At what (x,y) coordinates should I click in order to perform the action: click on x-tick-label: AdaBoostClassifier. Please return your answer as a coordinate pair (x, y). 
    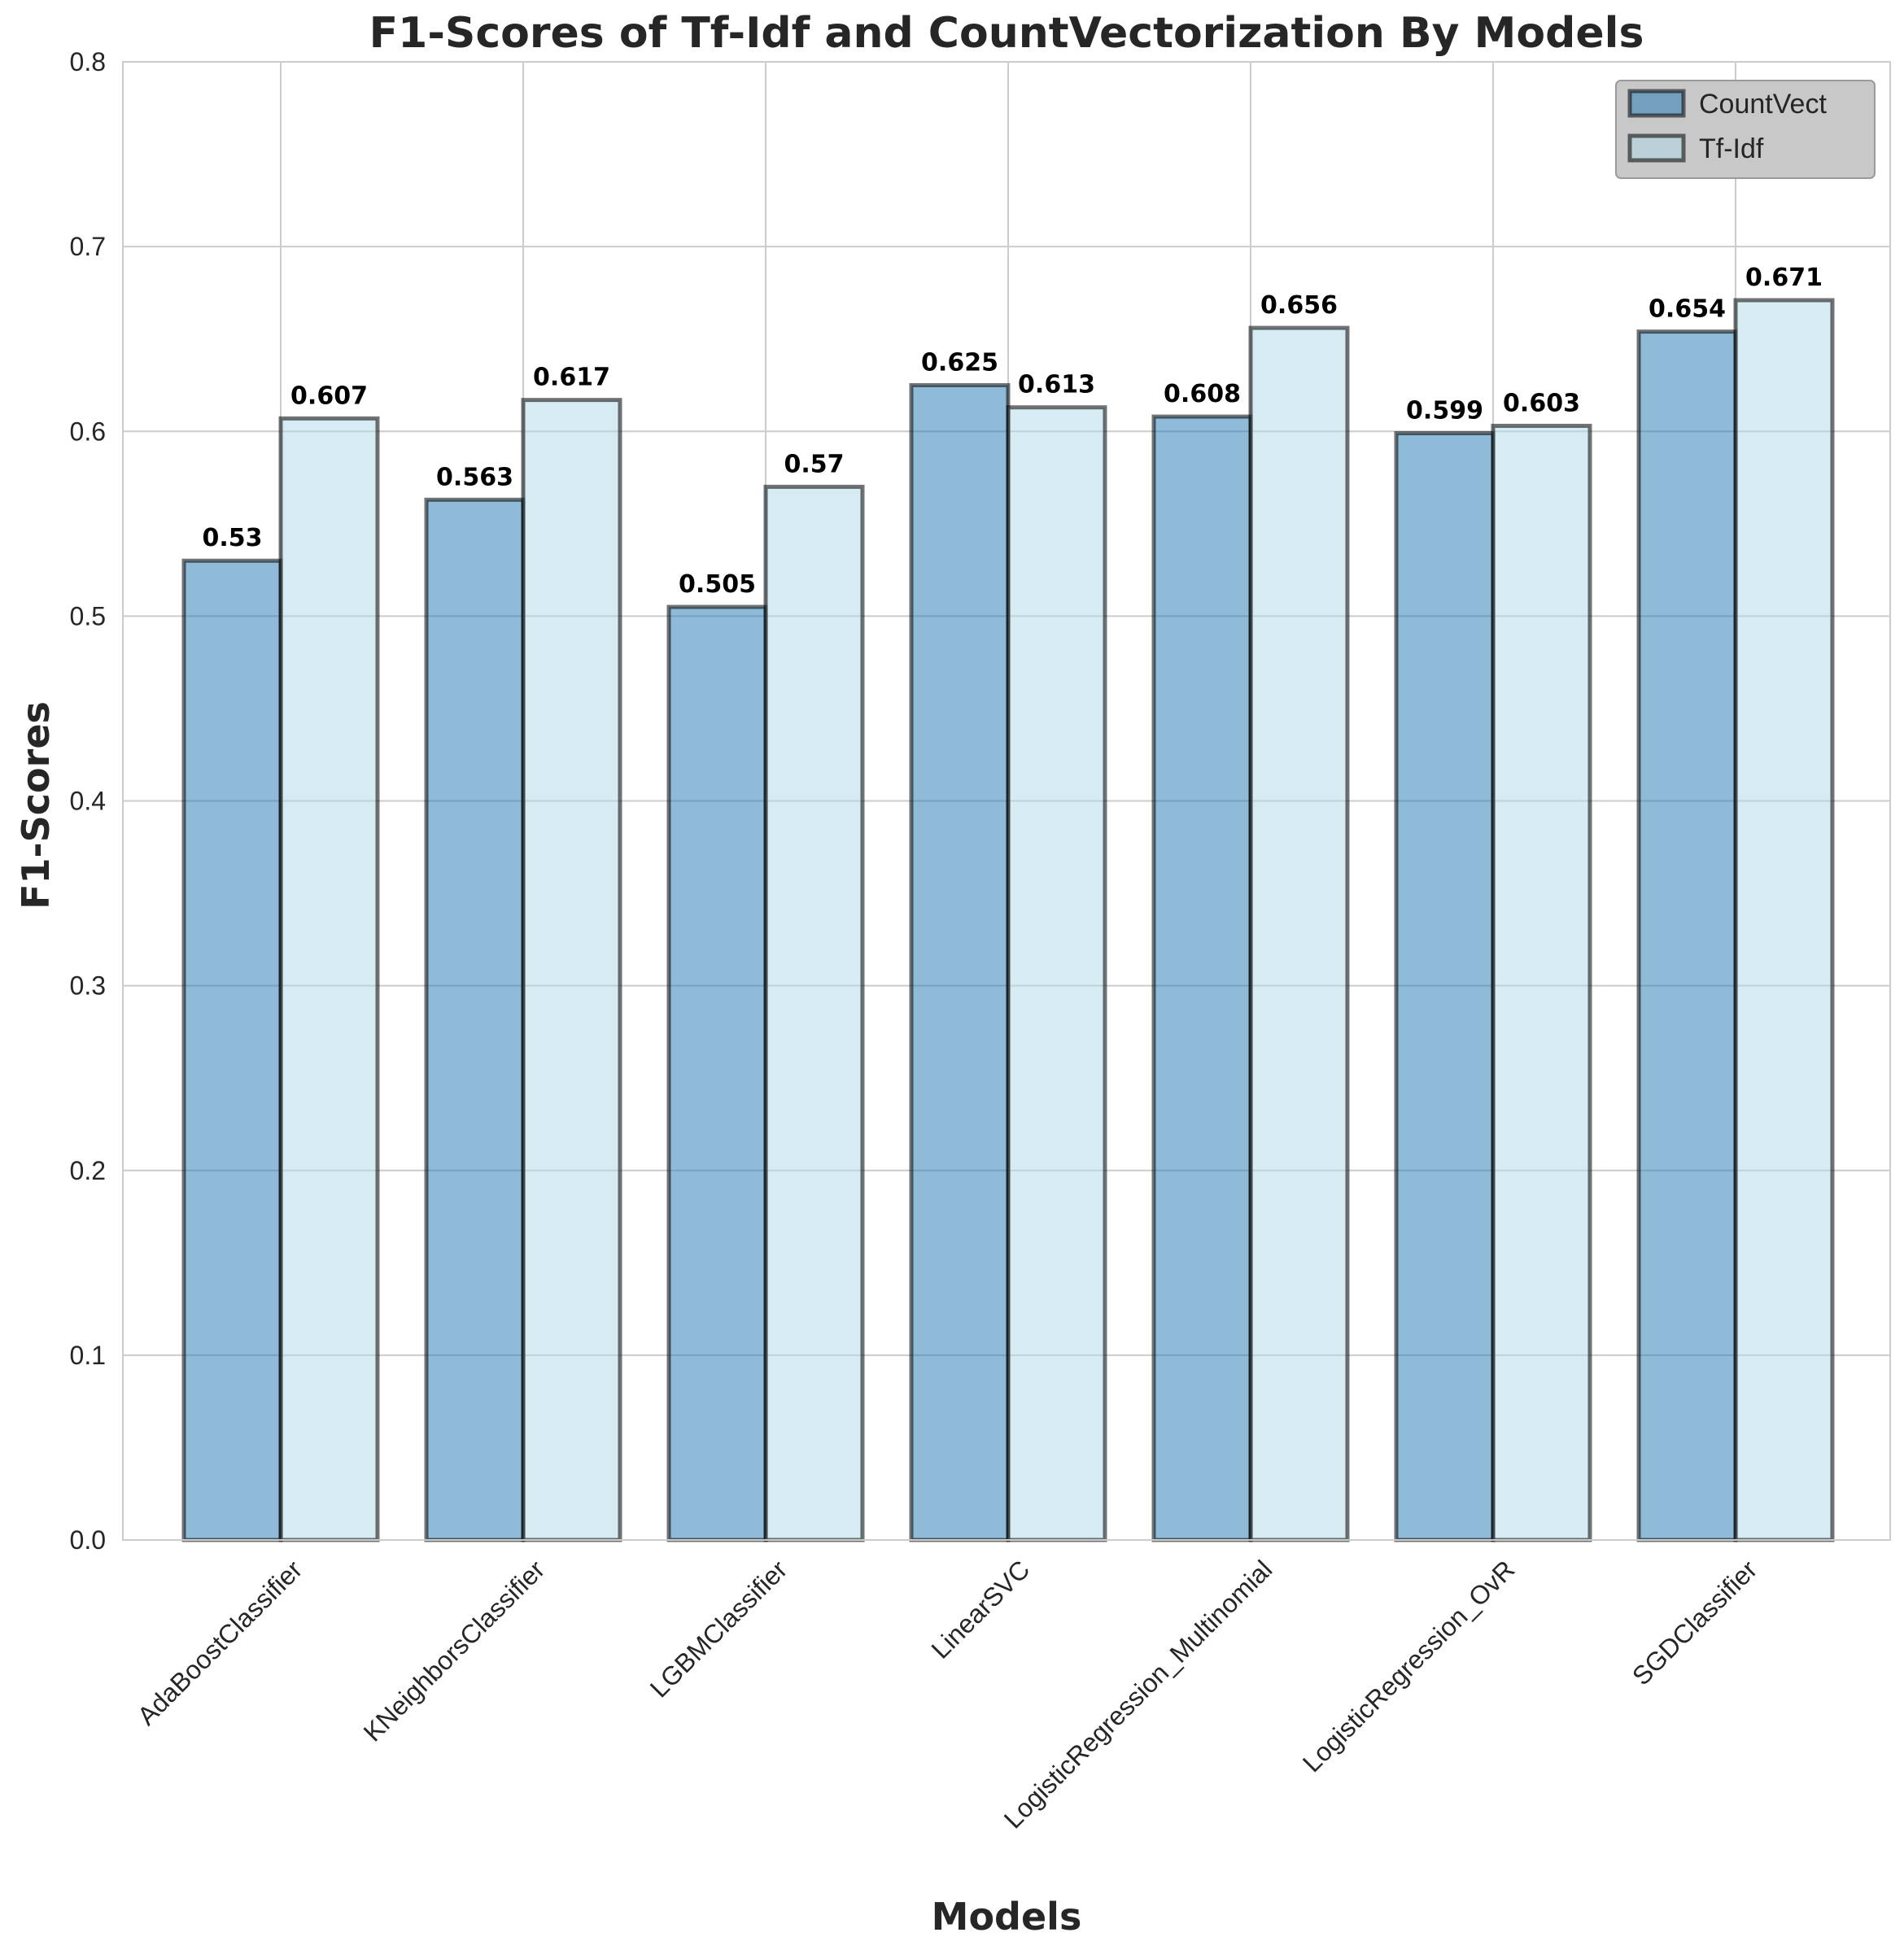
    Looking at the image, I should click on (220, 1643).